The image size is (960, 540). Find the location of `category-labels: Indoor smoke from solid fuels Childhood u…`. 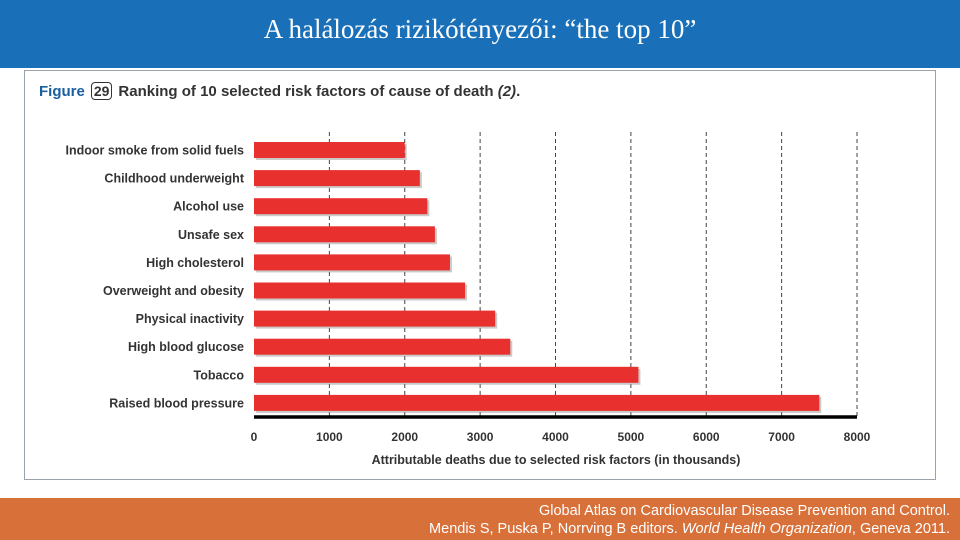

category-labels: Indoor smoke from solid fuels Childhood u… is located at coordinates (155, 277).